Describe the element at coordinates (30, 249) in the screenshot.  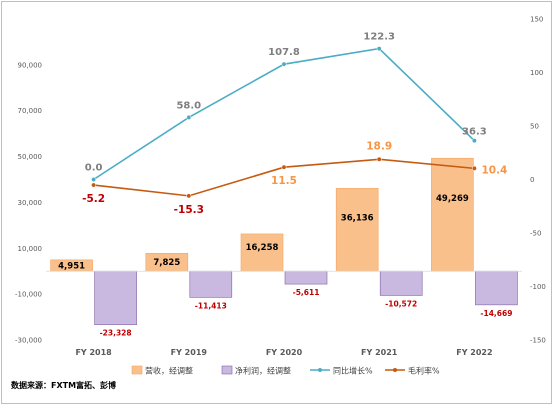
I see `left-axis-tick-label: 10,000` at that location.